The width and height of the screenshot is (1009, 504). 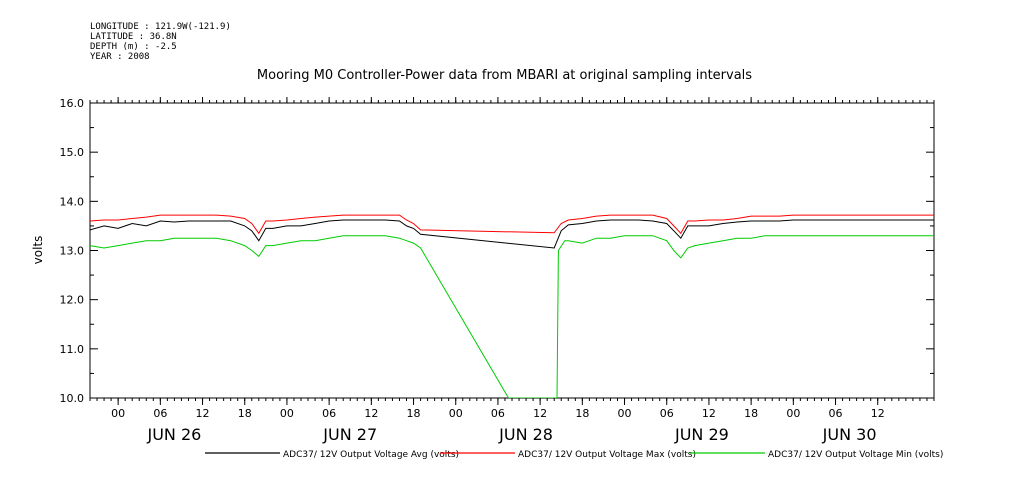 What do you see at coordinates (133, 37) in the screenshot?
I see `latitude-label: LATITUDE : 36.8N` at bounding box center [133, 37].